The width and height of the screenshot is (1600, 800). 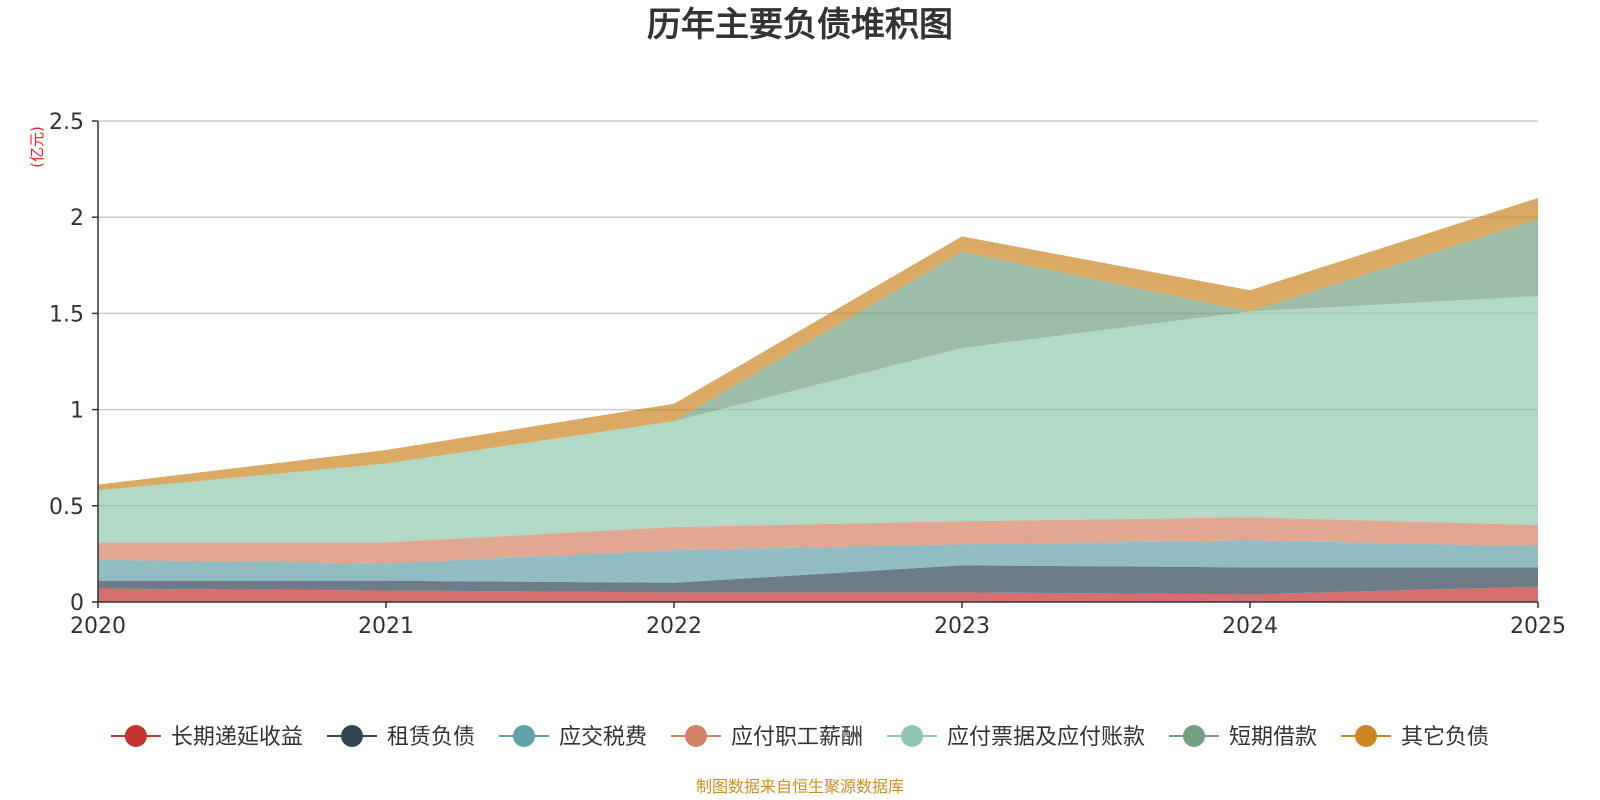 I want to click on legend-item: 租赁负债, so click(x=401, y=737).